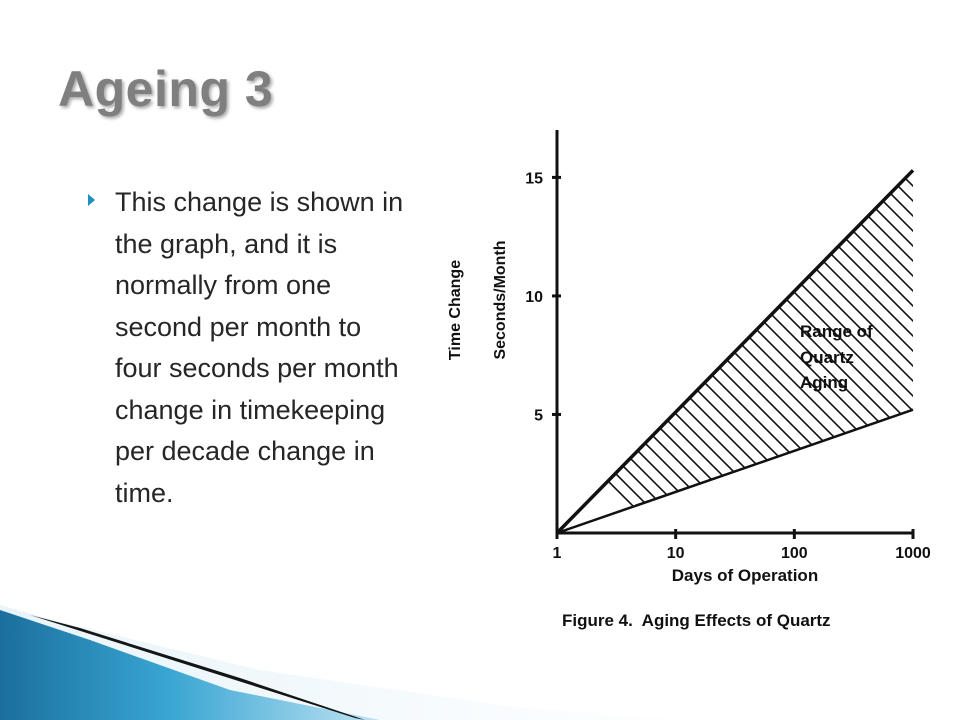 This screenshot has height=720, width=960. I want to click on y-tick-label-15: 15, so click(534, 178).